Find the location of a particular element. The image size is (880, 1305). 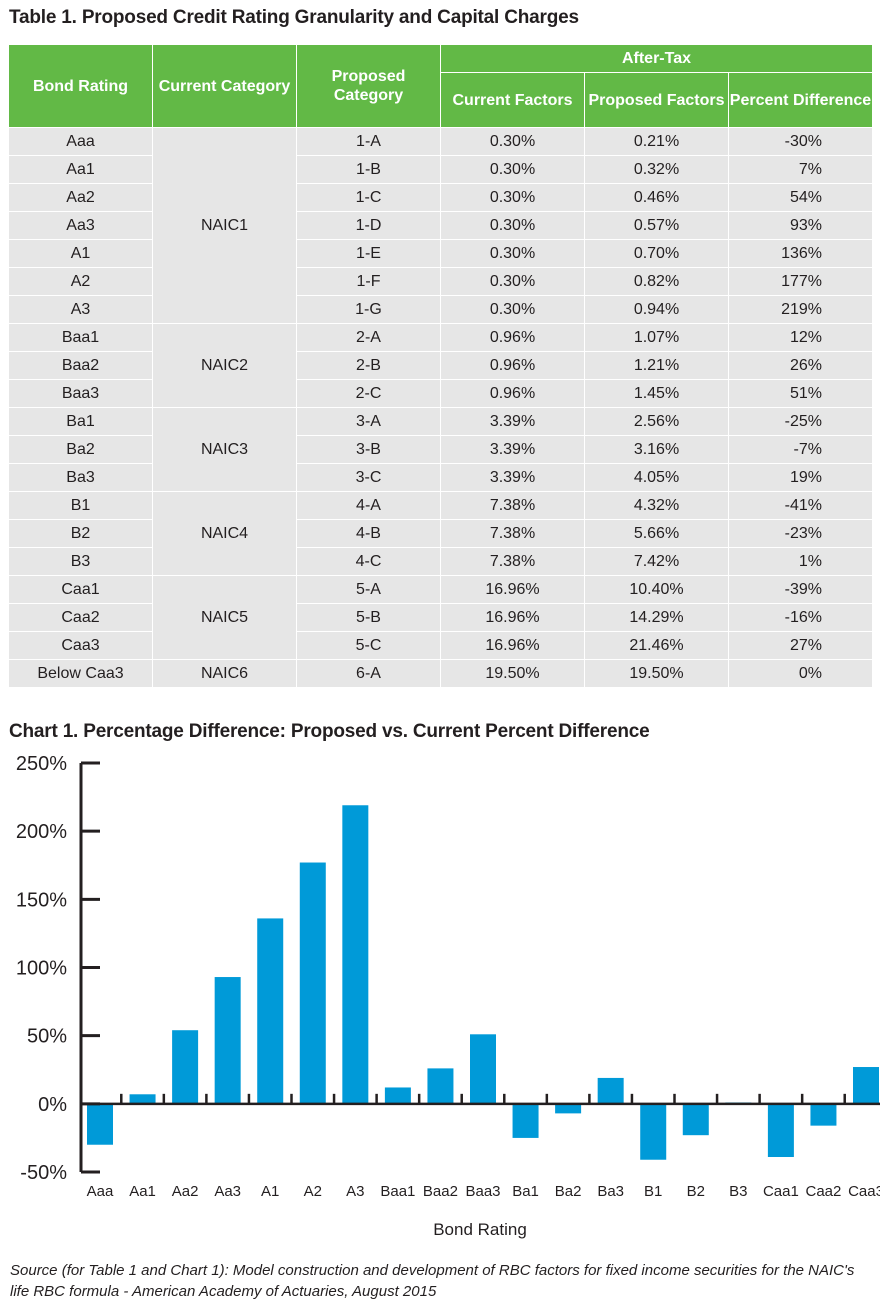

x-tick-label: Ba2 is located at coordinates (568, 1191).